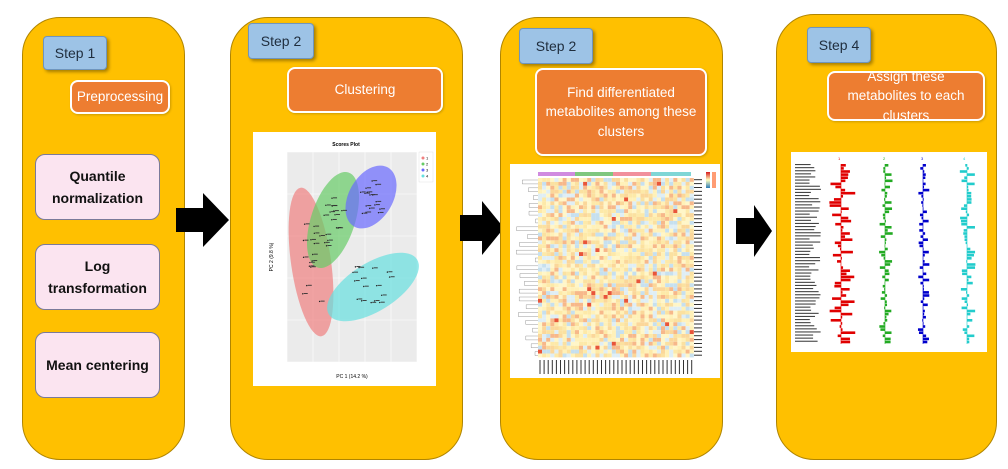 Image resolution: width=1008 pixels, height=469 pixels. Describe the element at coordinates (352, 377) in the screenshot. I see `pca-xlabel: PC 1 (14.2 %)` at that location.